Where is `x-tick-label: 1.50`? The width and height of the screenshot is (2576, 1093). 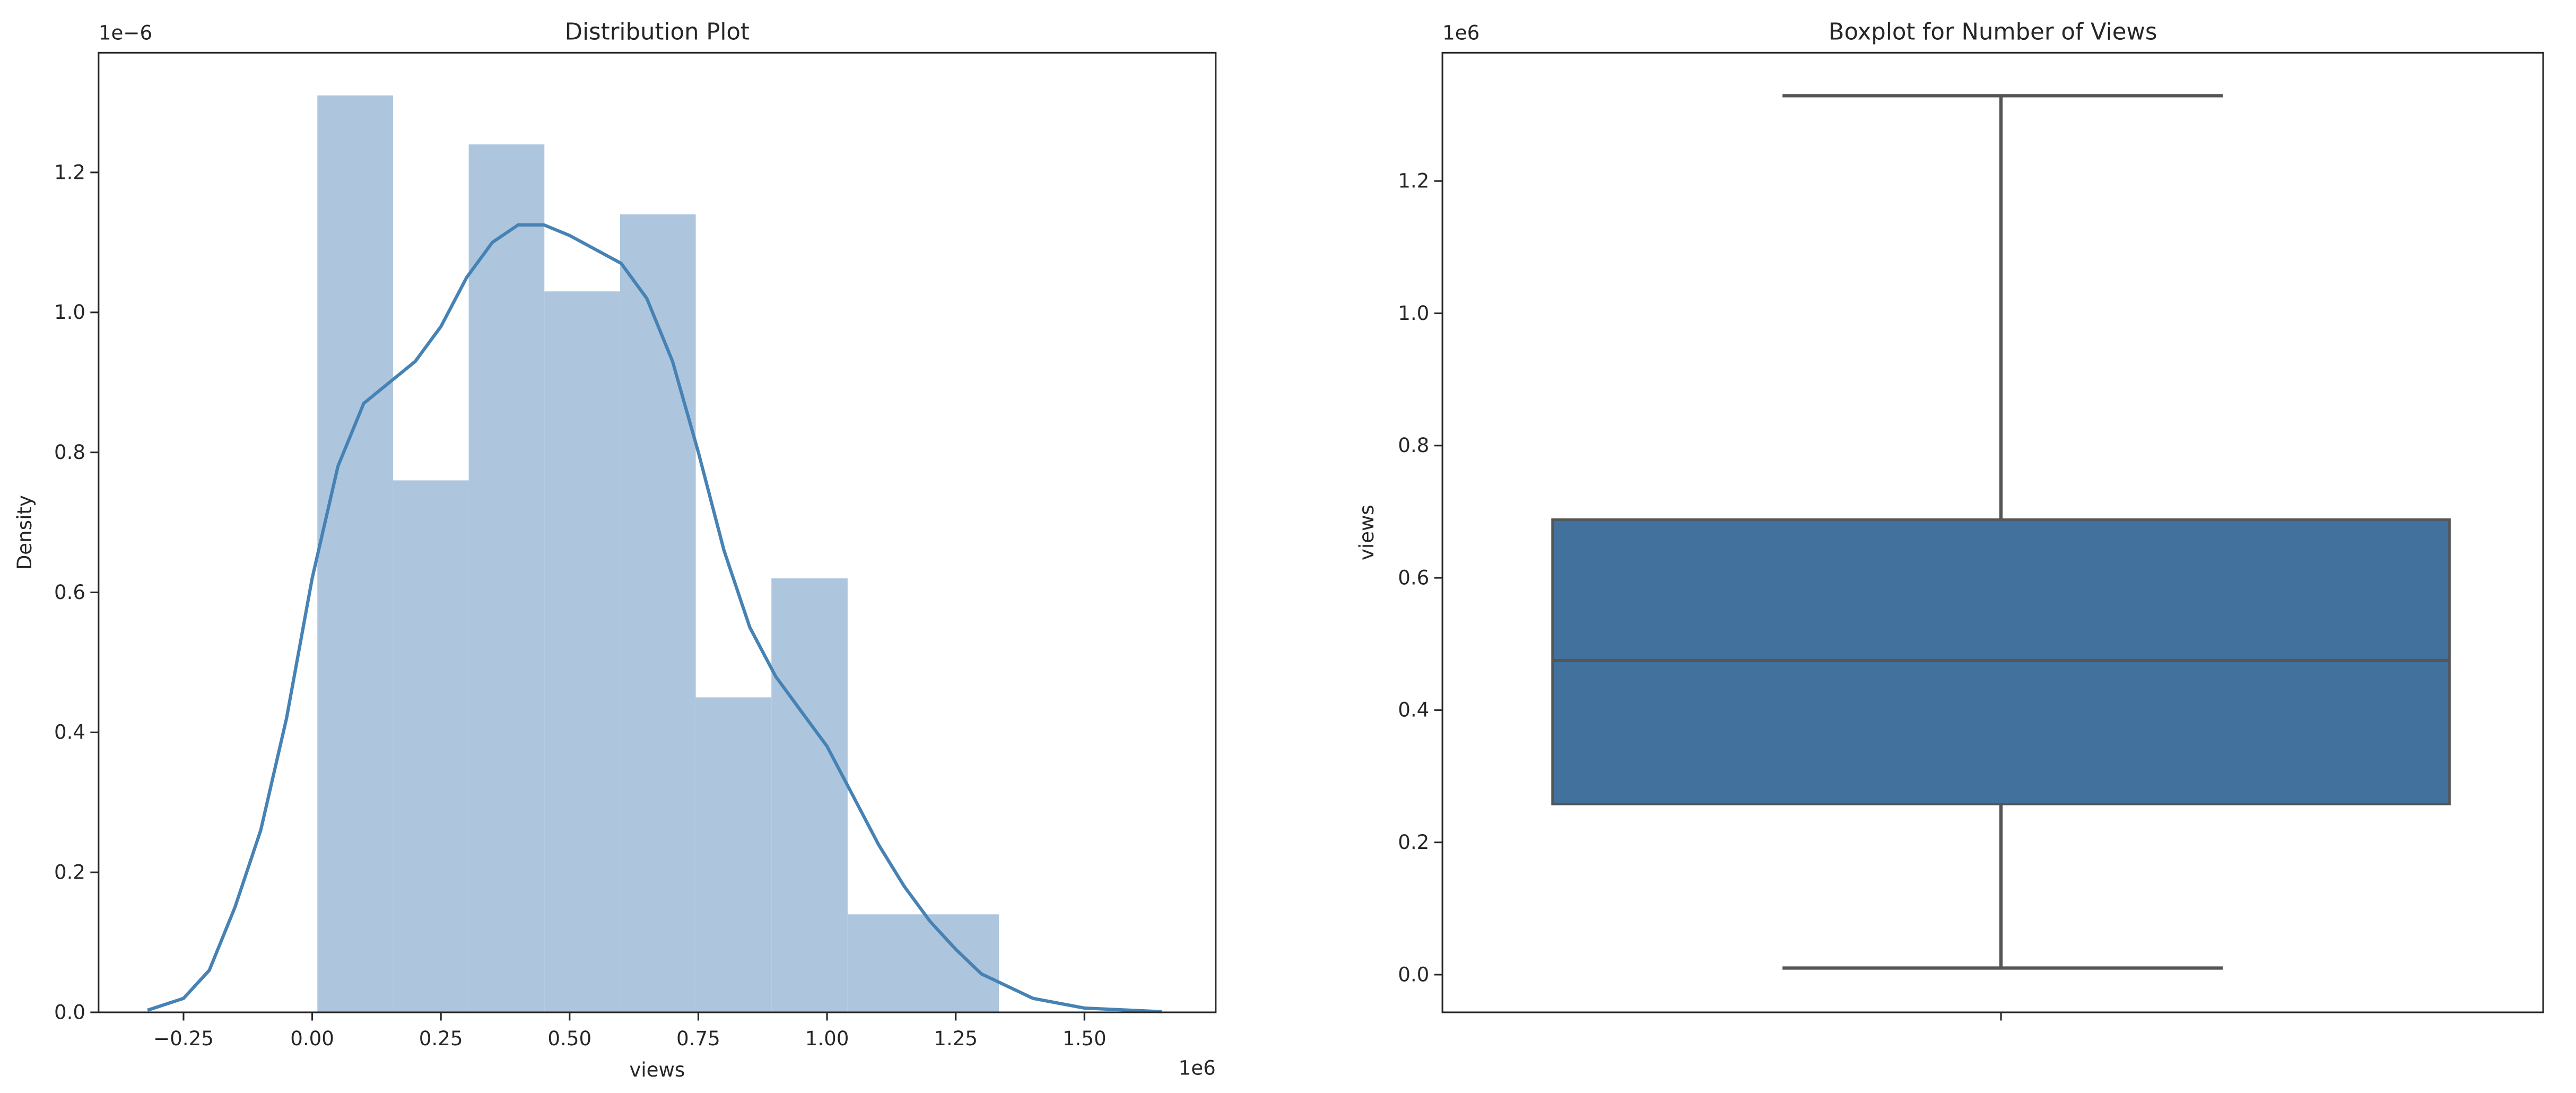
x-tick-label: 1.50 is located at coordinates (1085, 1039).